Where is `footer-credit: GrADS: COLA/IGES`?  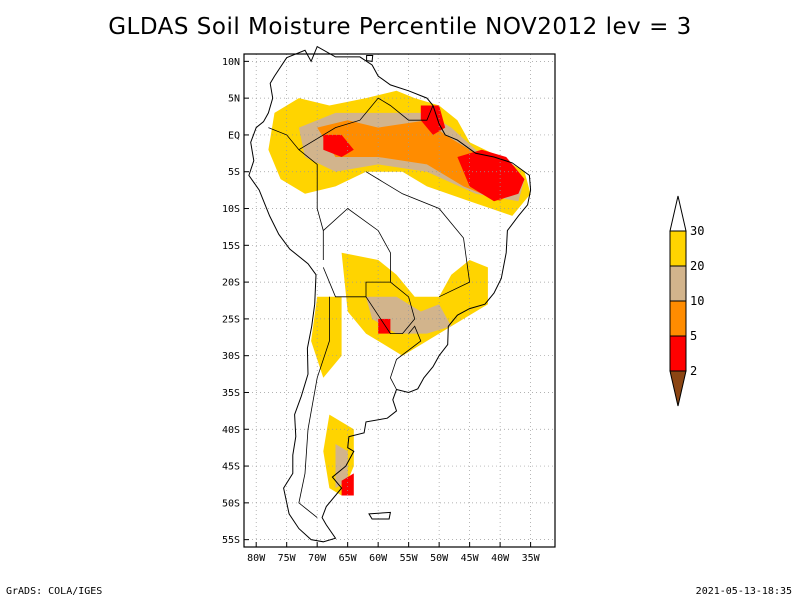
footer-credit: GrADS: COLA/IGES is located at coordinates (54, 591).